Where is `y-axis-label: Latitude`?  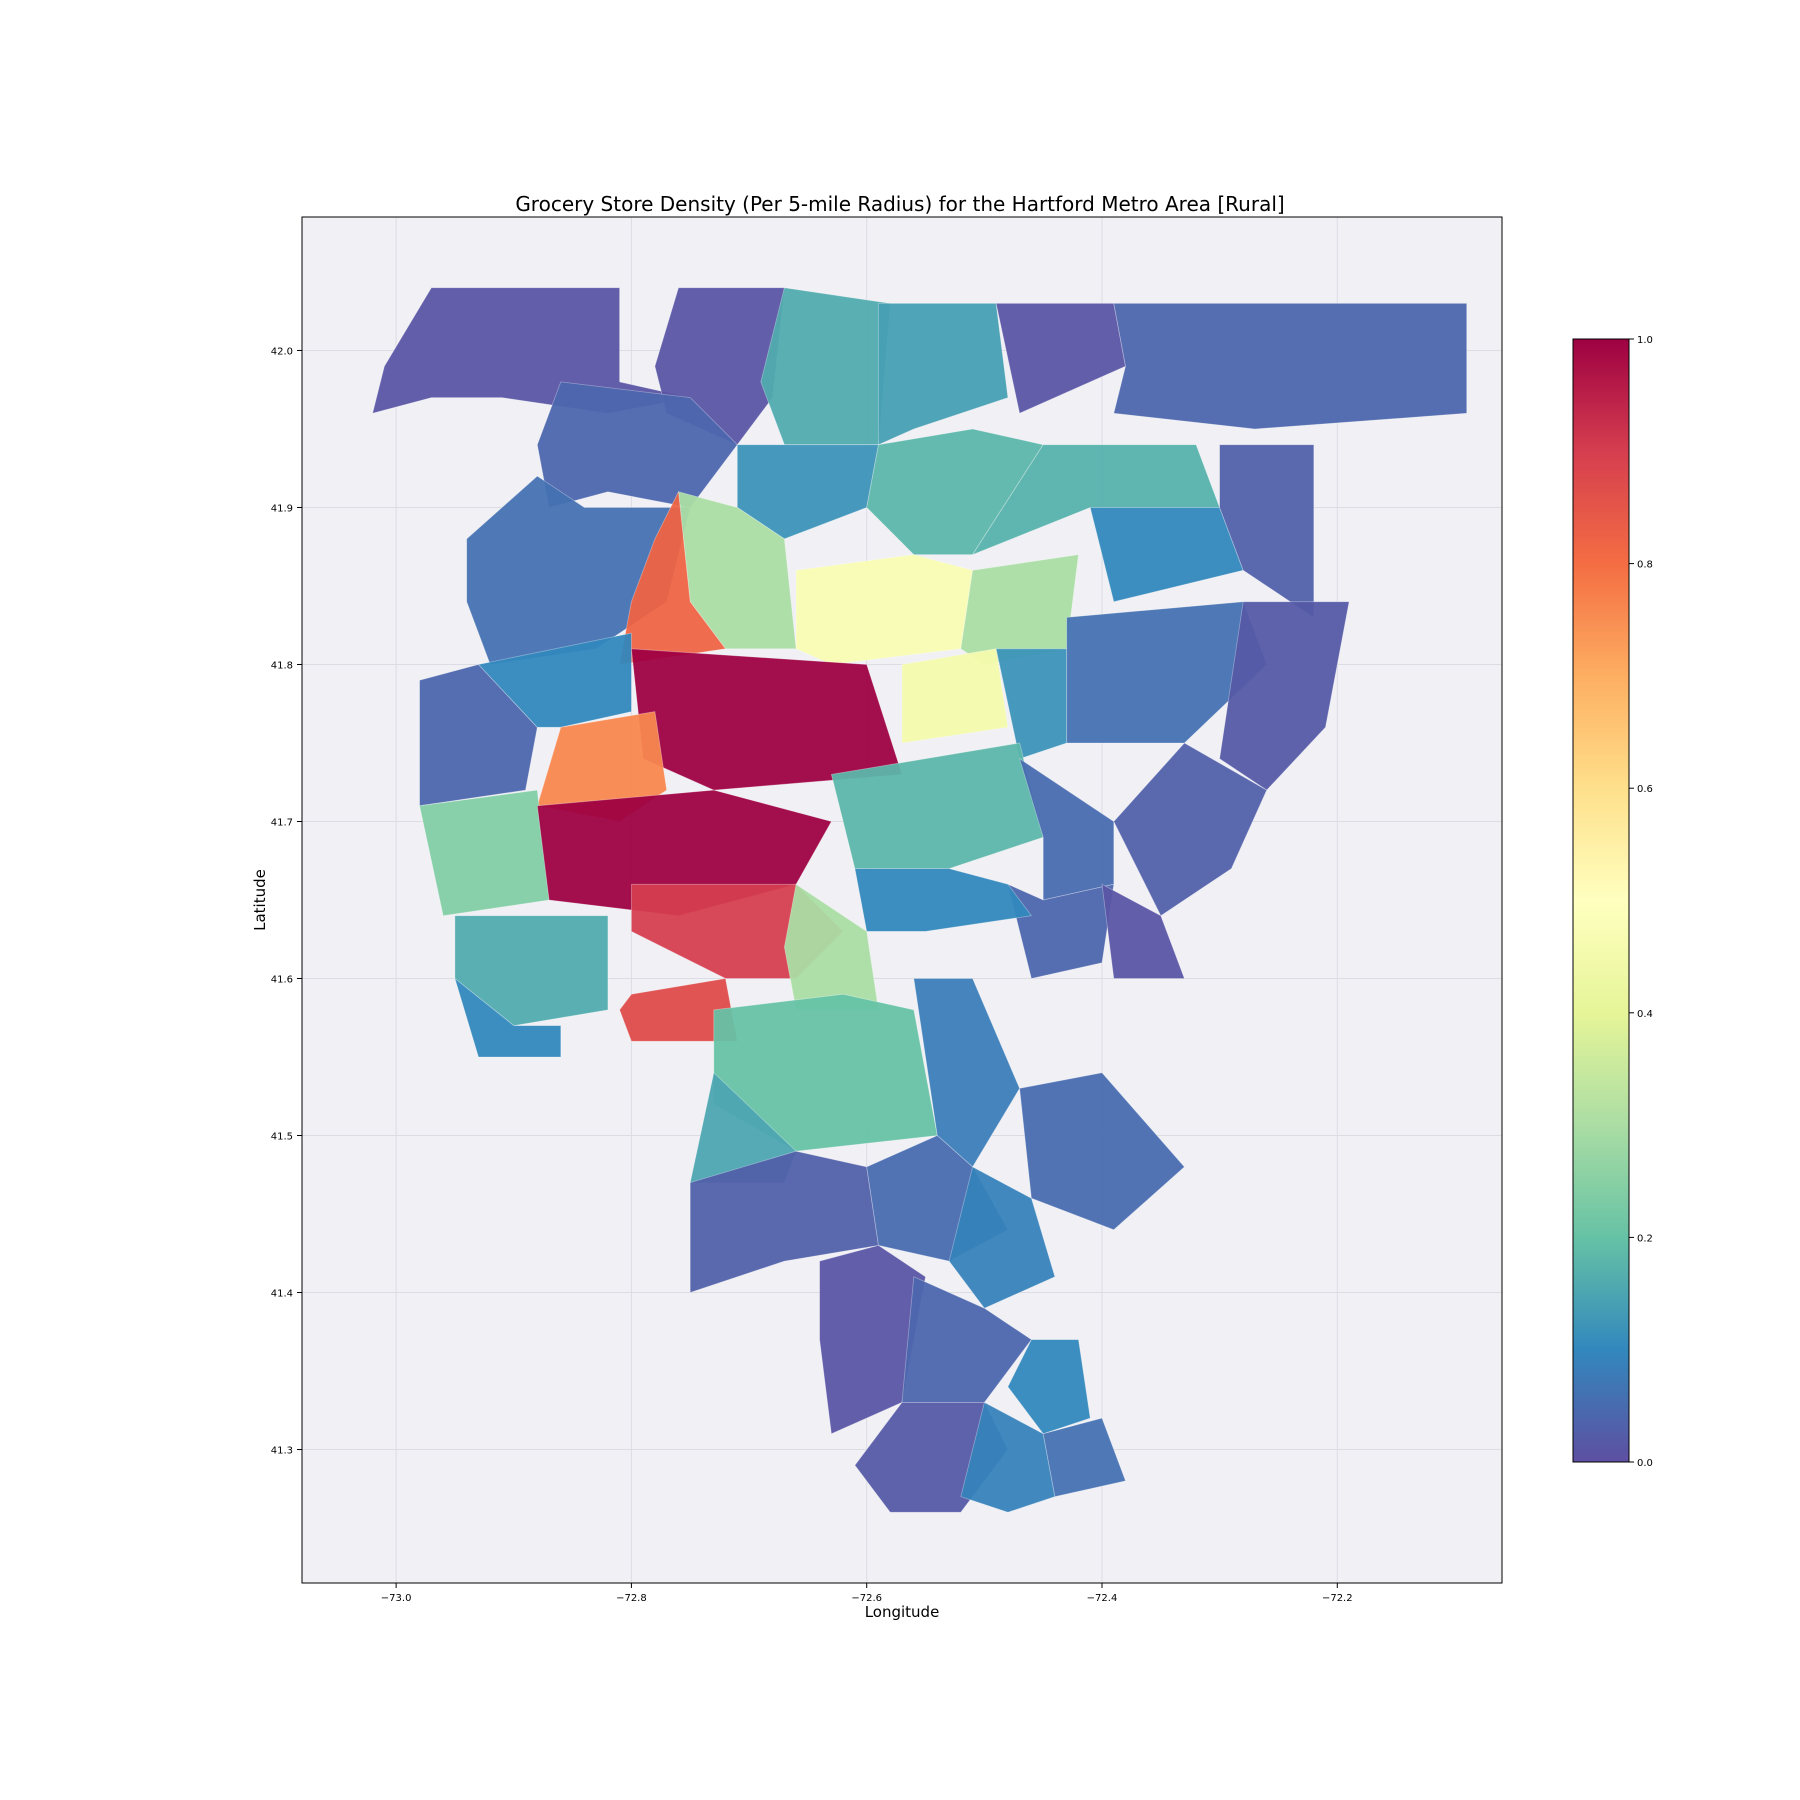 y-axis-label: Latitude is located at coordinates (260, 900).